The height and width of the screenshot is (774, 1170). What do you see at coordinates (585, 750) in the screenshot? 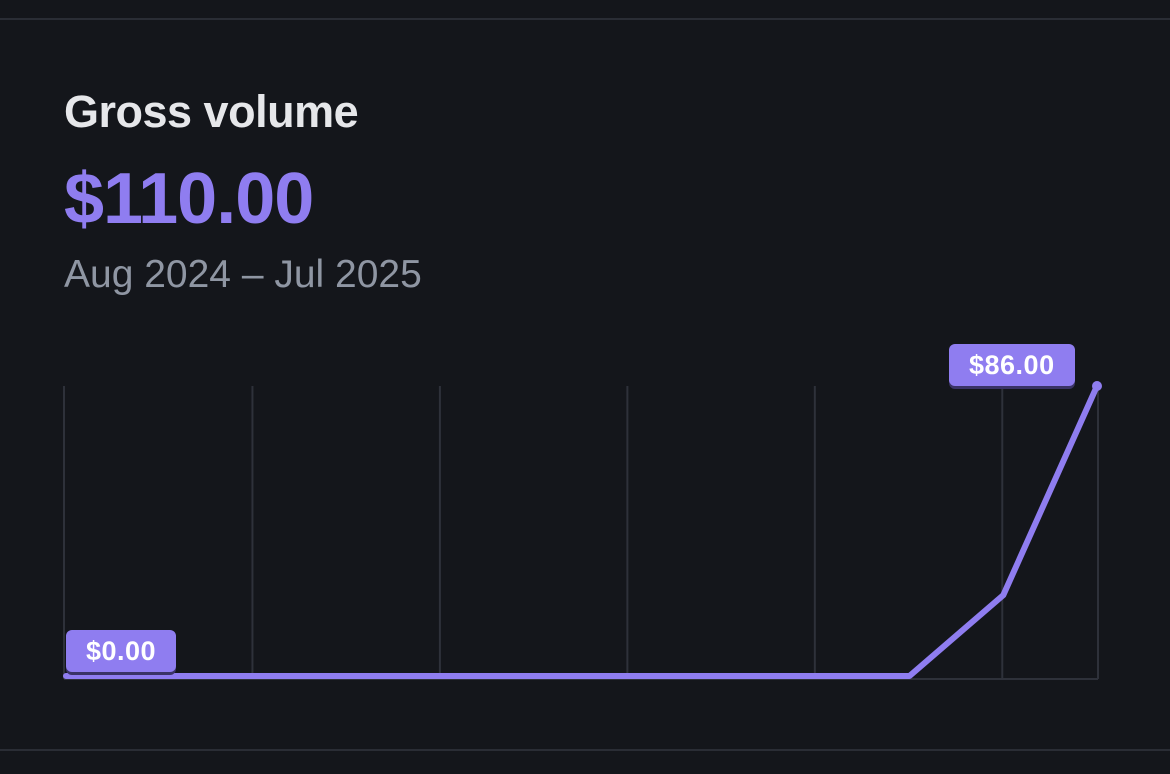
I see `bottom-divider` at bounding box center [585, 750].